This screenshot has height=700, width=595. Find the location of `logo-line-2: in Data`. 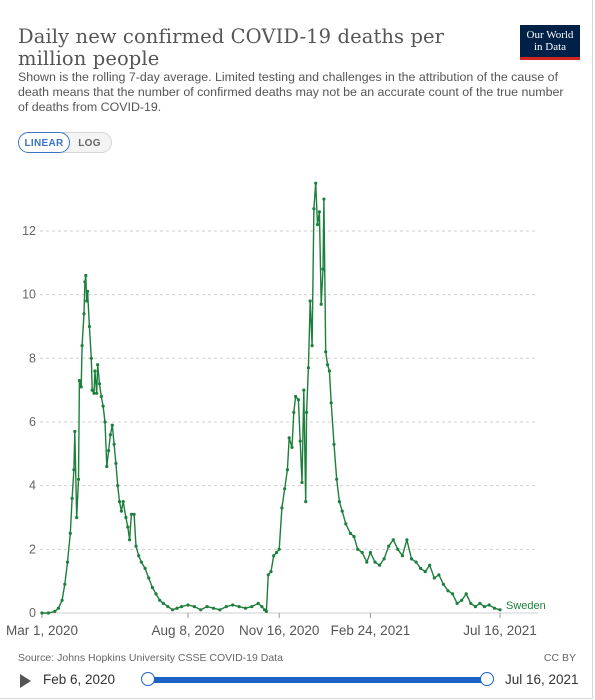

logo-line-2: in Data is located at coordinates (550, 47).